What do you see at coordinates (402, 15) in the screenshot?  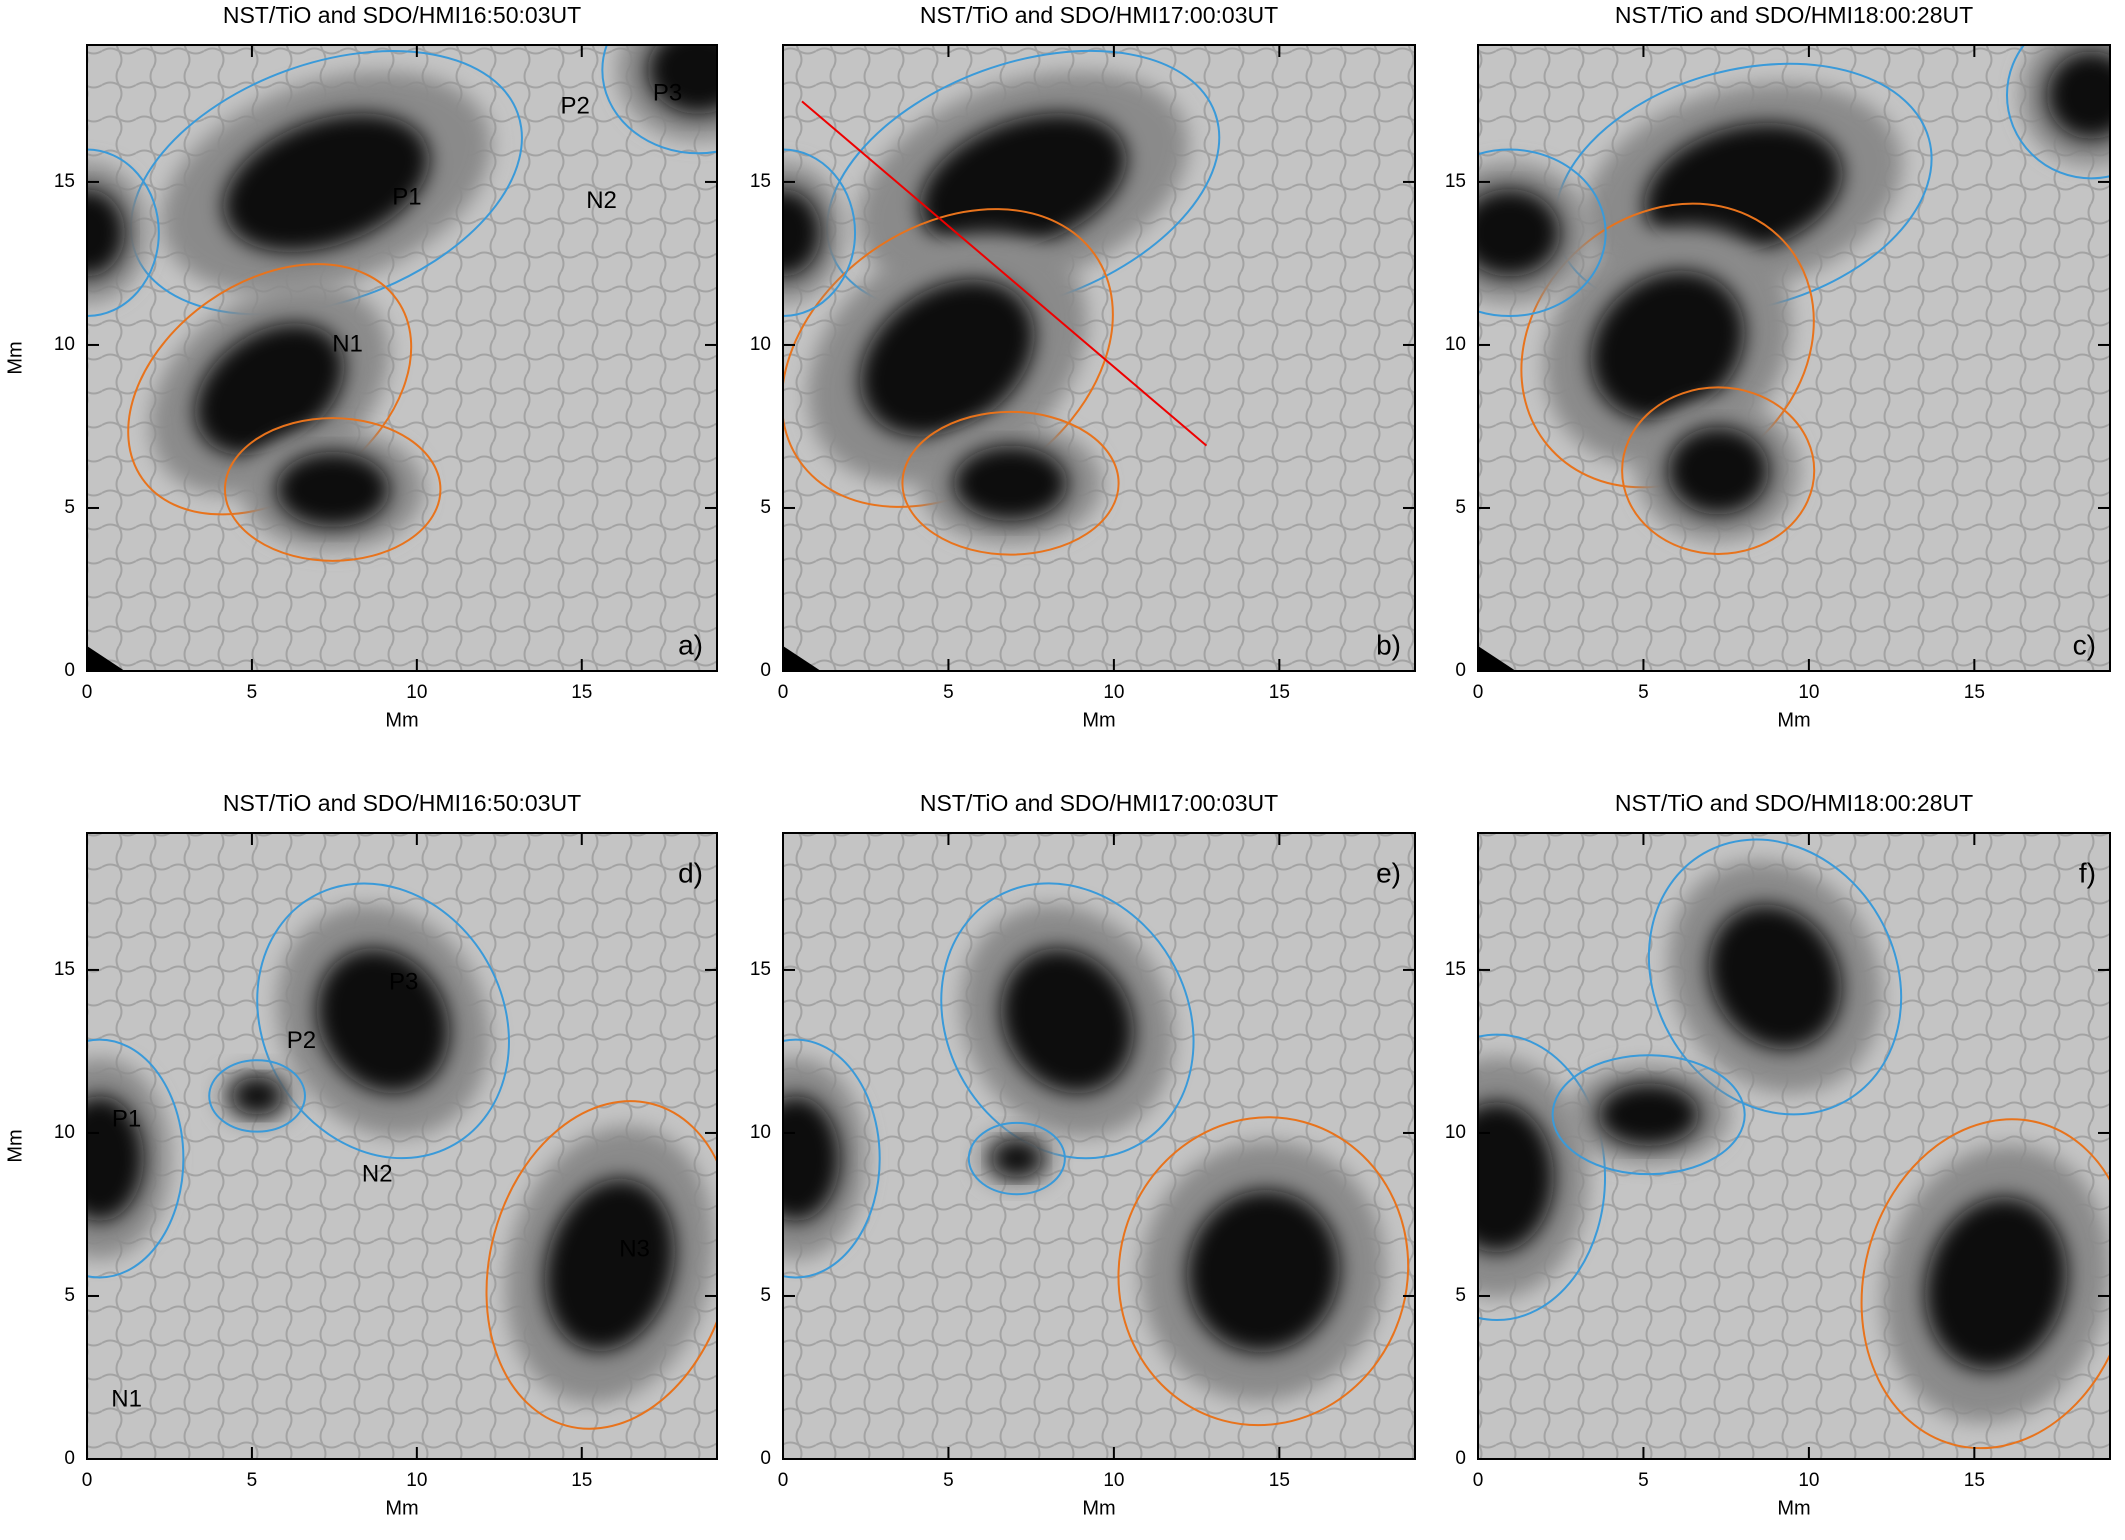 I see `panel-title: NST/TiO and SDO/HMI16:50:03UT` at bounding box center [402, 15].